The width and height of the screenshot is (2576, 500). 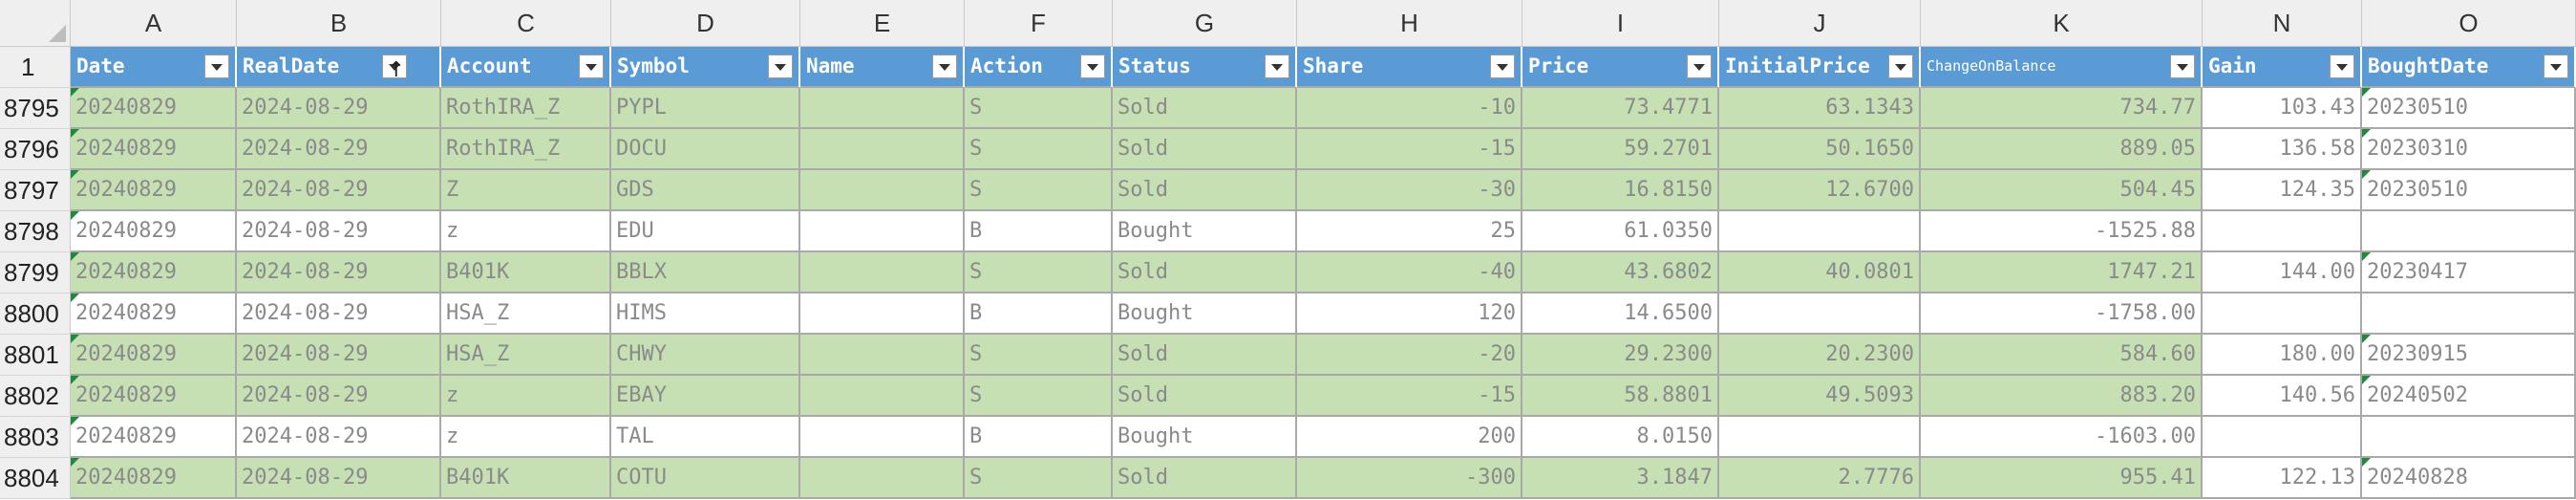 I want to click on cell-symbol: EBAY, so click(x=705, y=396).